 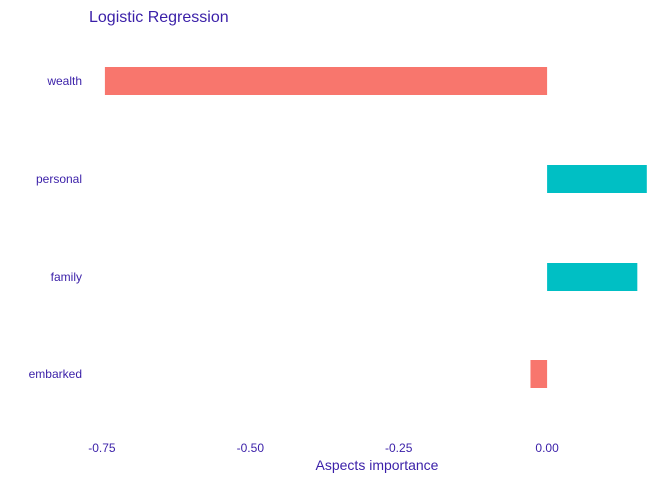 I want to click on x-axis-title: Aspects importance, so click(x=377, y=465).